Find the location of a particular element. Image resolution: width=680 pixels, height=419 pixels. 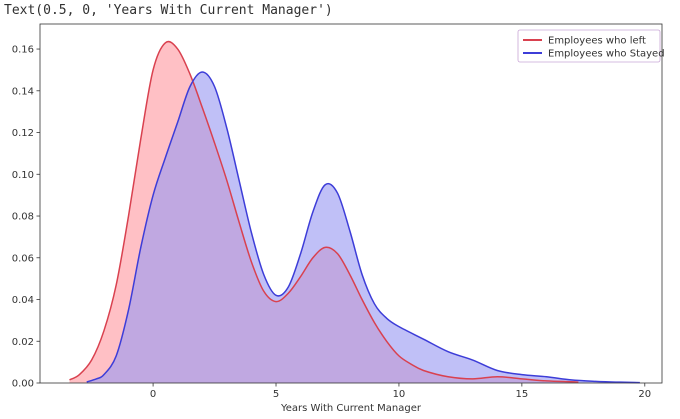

x-tick-label: 20 is located at coordinates (644, 394).